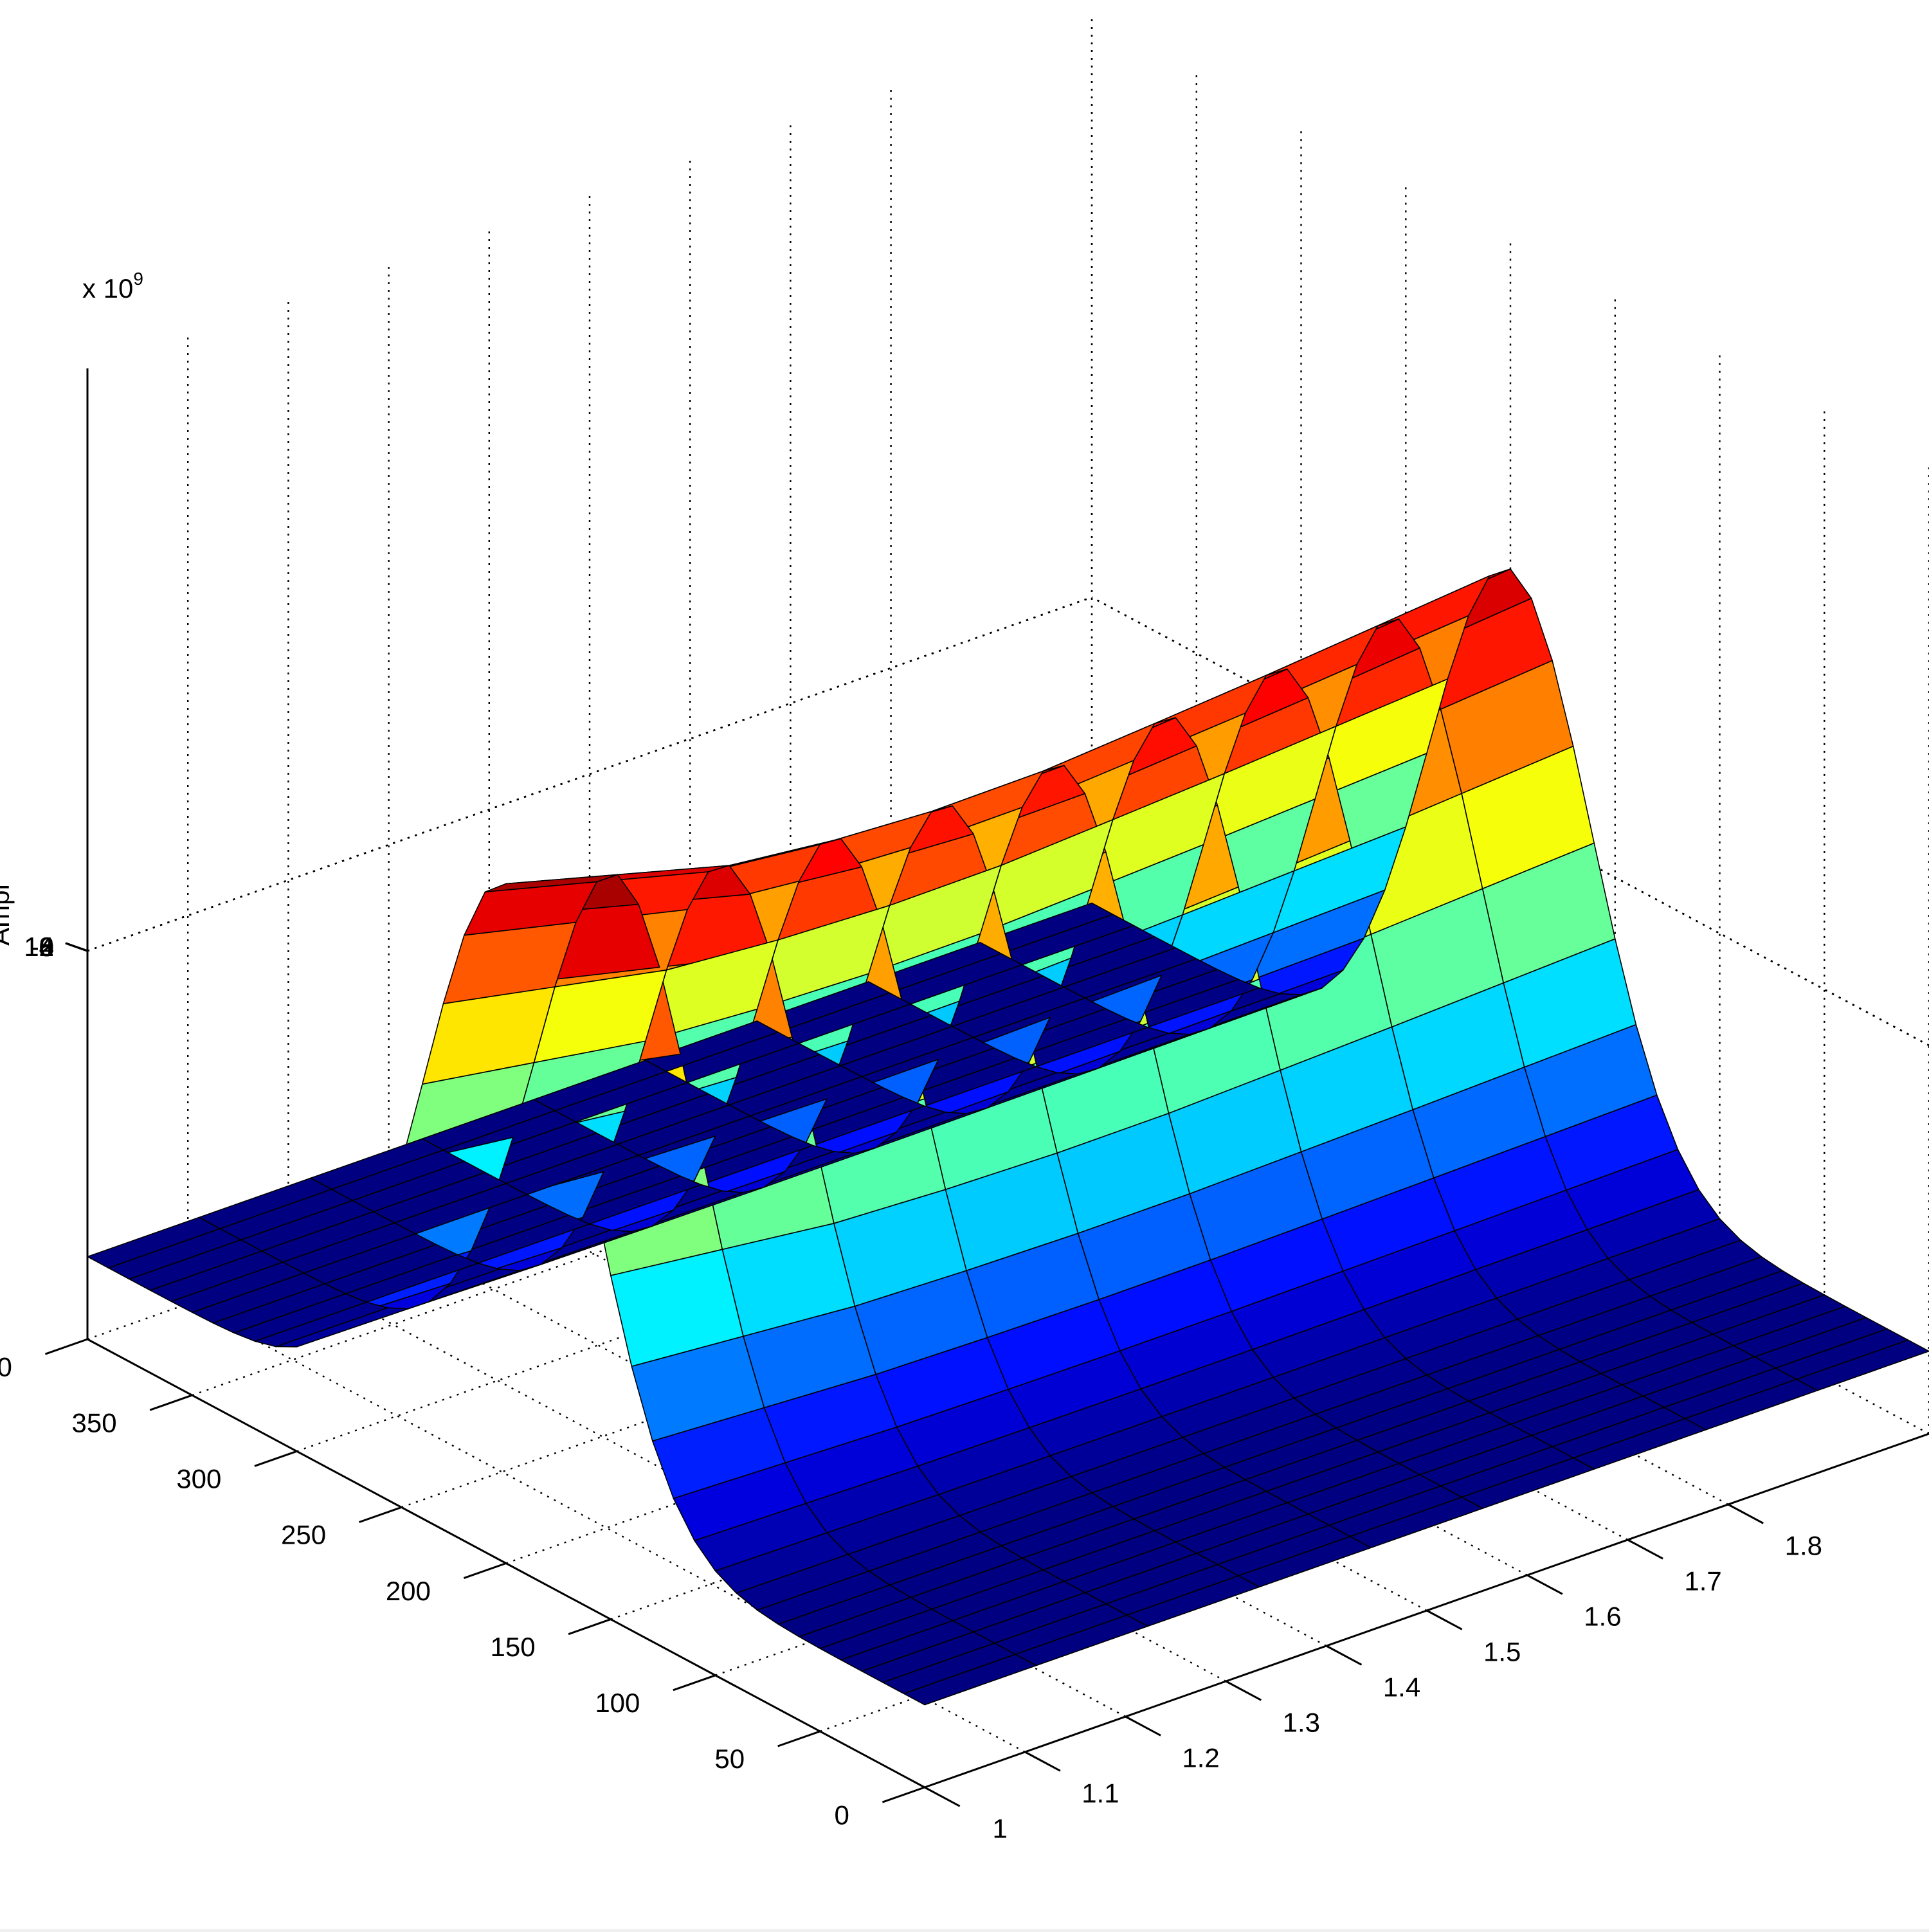 The image size is (1929, 1932). I want to click on z-tick-label: -8, so click(42, 947).